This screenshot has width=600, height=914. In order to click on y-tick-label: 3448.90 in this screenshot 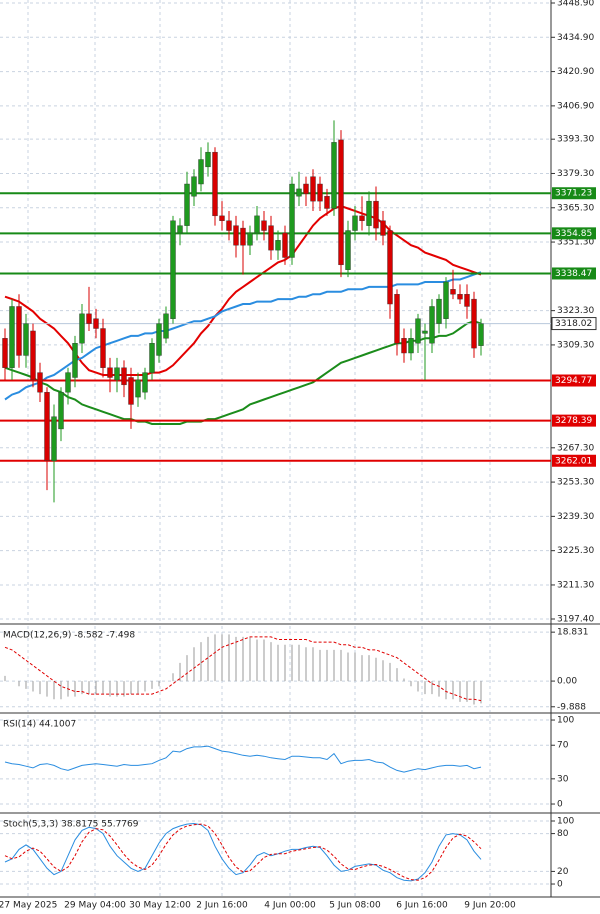, I will do `click(575, 4)`.